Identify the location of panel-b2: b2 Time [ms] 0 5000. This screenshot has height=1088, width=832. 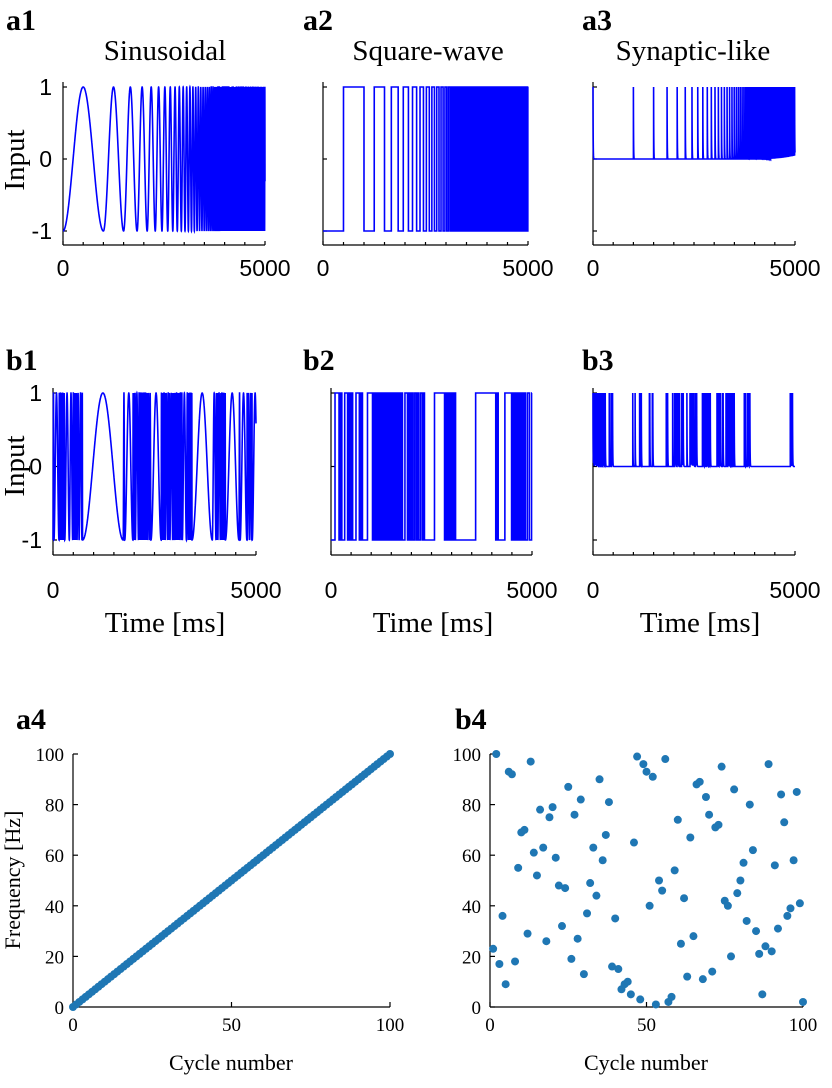
(430, 491).